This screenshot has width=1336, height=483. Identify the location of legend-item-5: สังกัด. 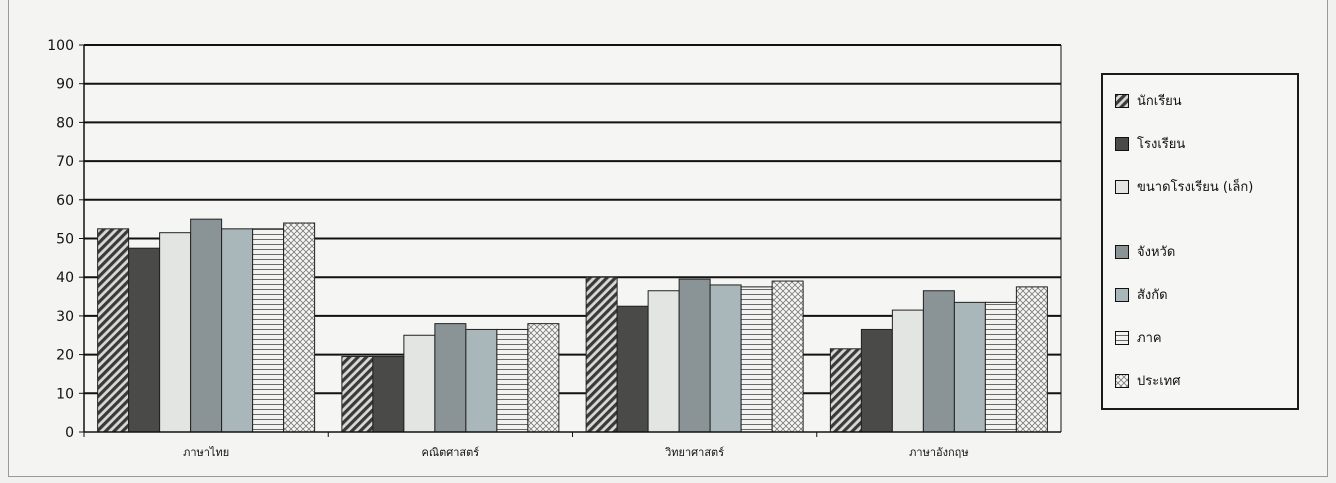
(1201, 296).